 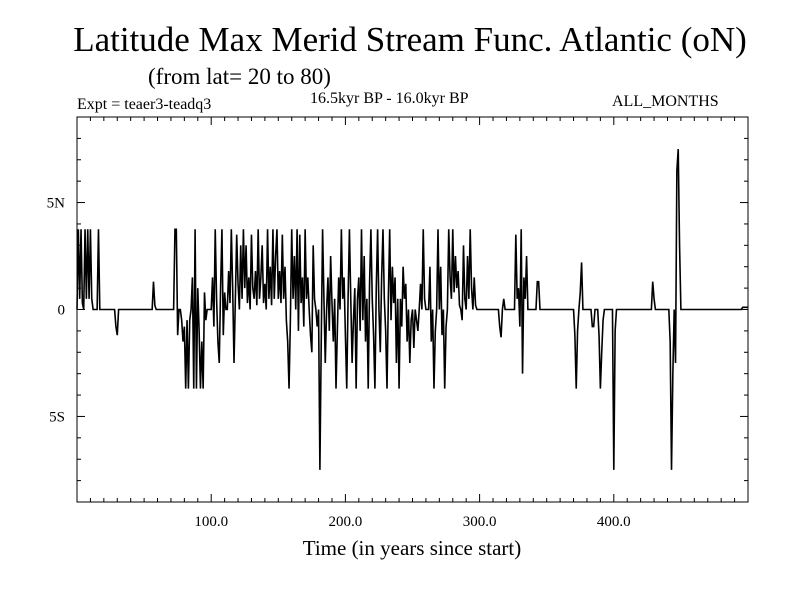 What do you see at coordinates (144, 104) in the screenshot?
I see `experiment-label: Expt = teaer3-teadq3` at bounding box center [144, 104].